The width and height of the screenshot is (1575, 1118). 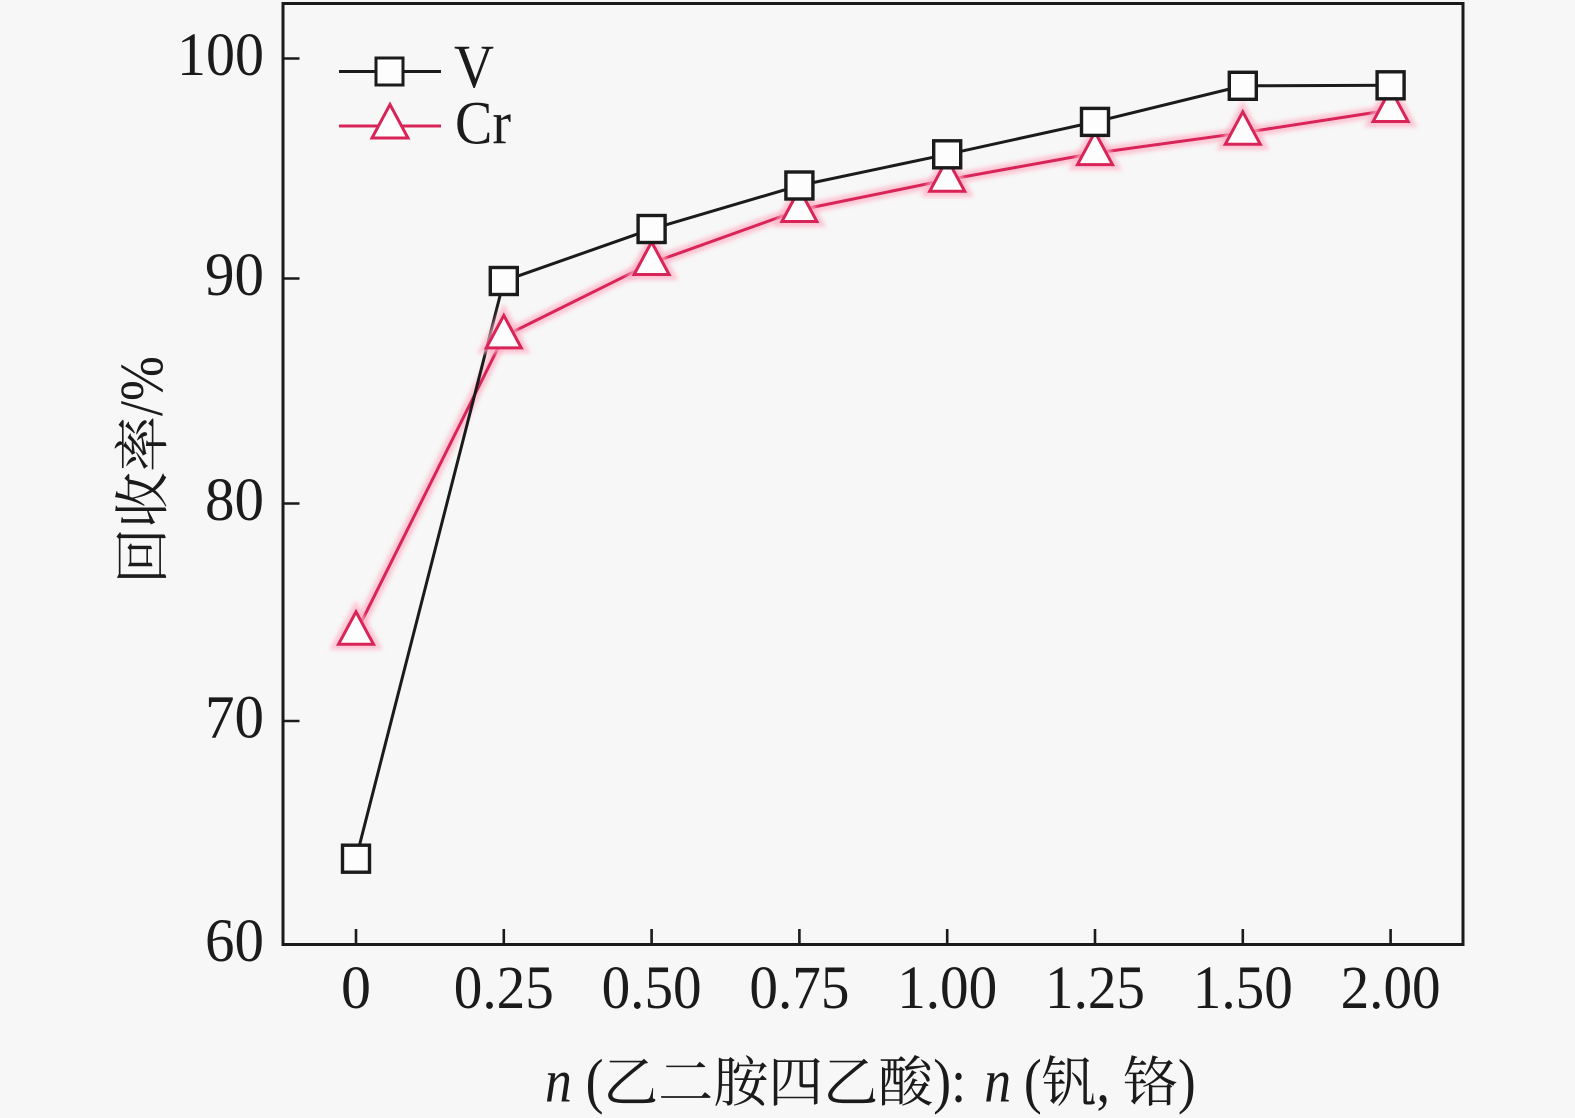 What do you see at coordinates (799, 988) in the screenshot?
I see `svg-text: 0.75` at bounding box center [799, 988].